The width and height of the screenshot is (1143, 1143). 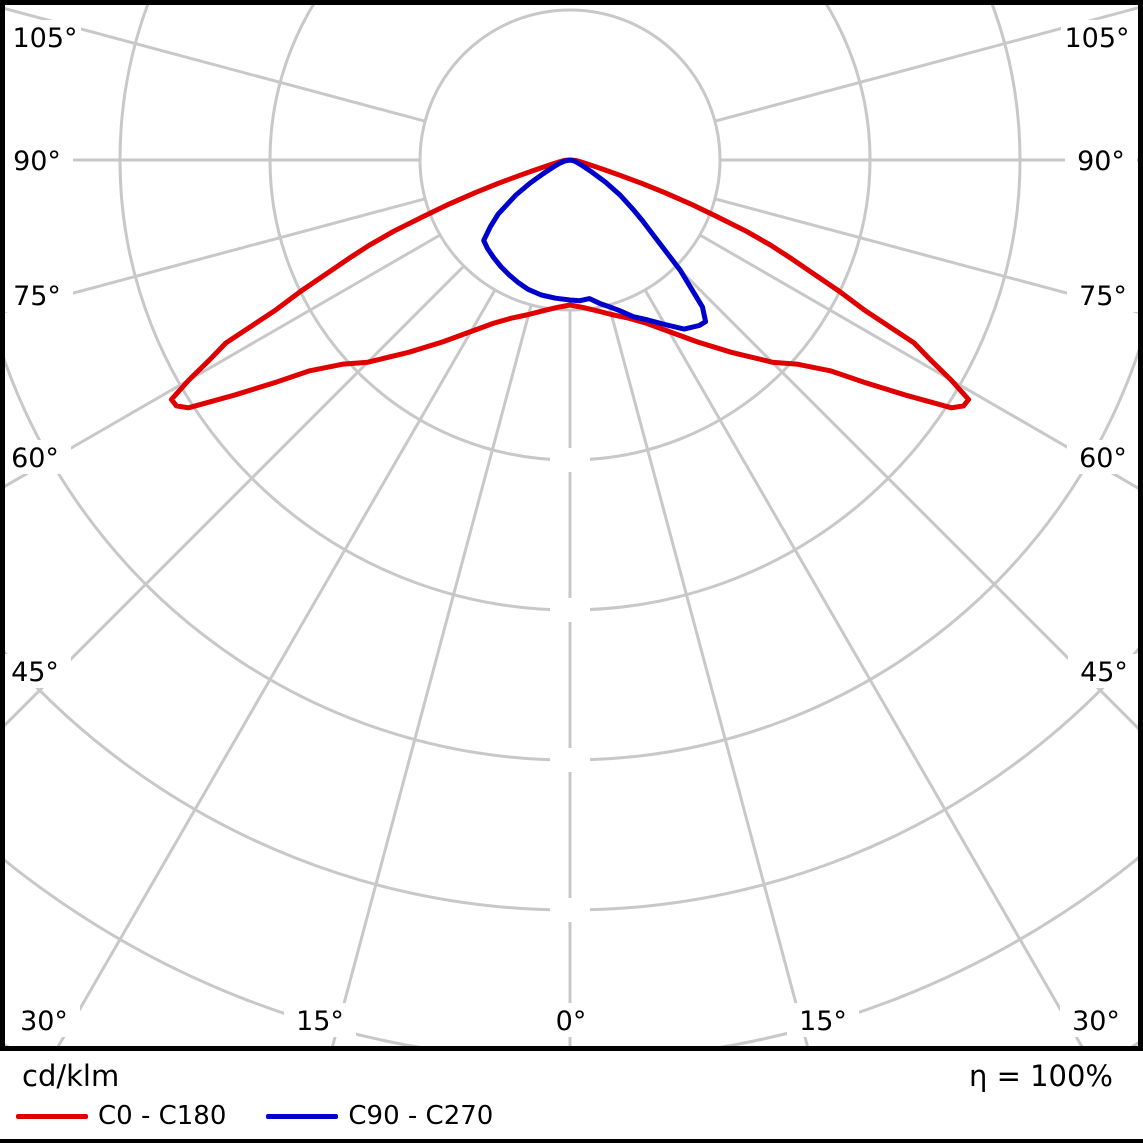 What do you see at coordinates (162, 1116) in the screenshot?
I see `legend-label-c0-c180: C0 - C180` at bounding box center [162, 1116].